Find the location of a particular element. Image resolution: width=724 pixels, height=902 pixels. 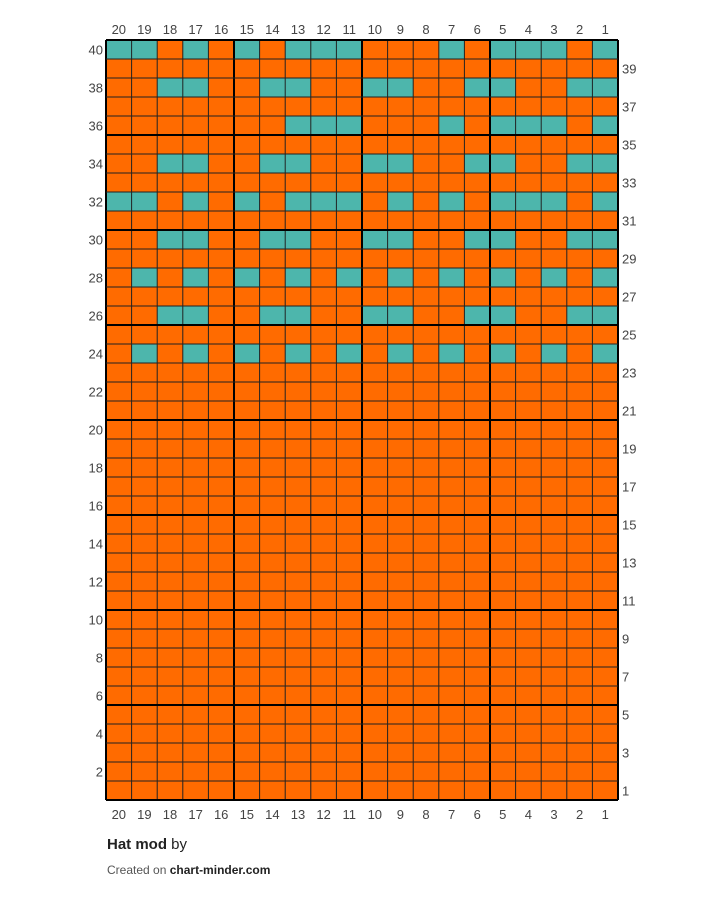

column-number-top: 16 is located at coordinates (221, 29).